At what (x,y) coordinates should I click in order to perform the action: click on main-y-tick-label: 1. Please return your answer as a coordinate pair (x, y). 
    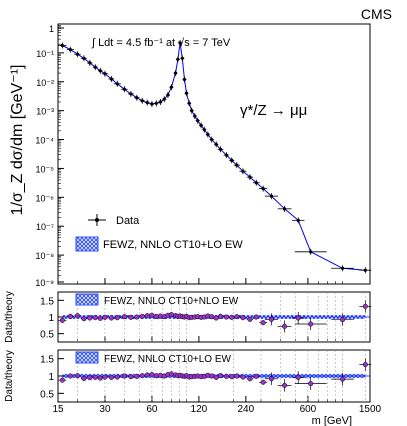
    Looking at the image, I should click on (51, 29).